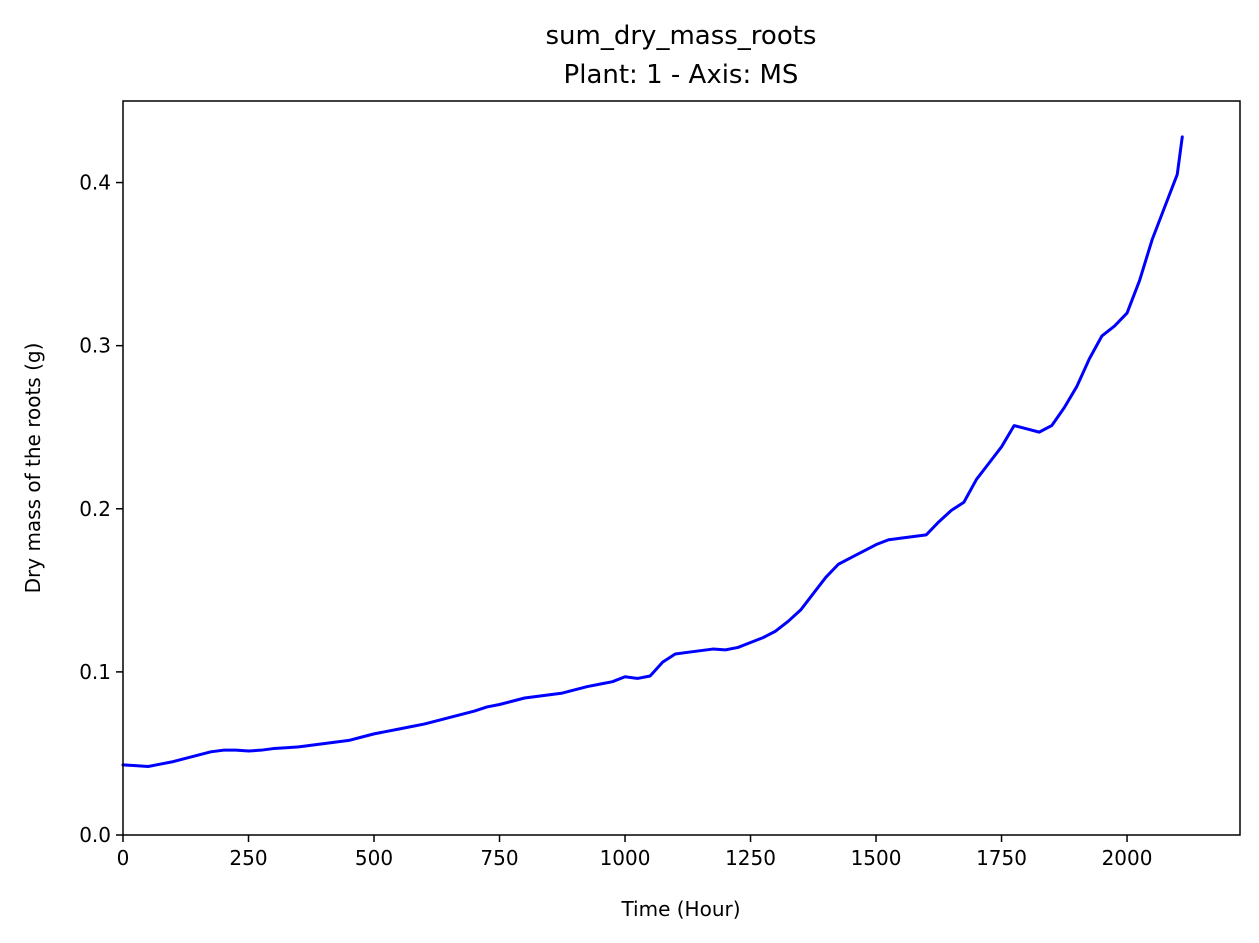 Image resolution: width=1259 pixels, height=943 pixels. I want to click on x-tick-label: 500, so click(374, 858).